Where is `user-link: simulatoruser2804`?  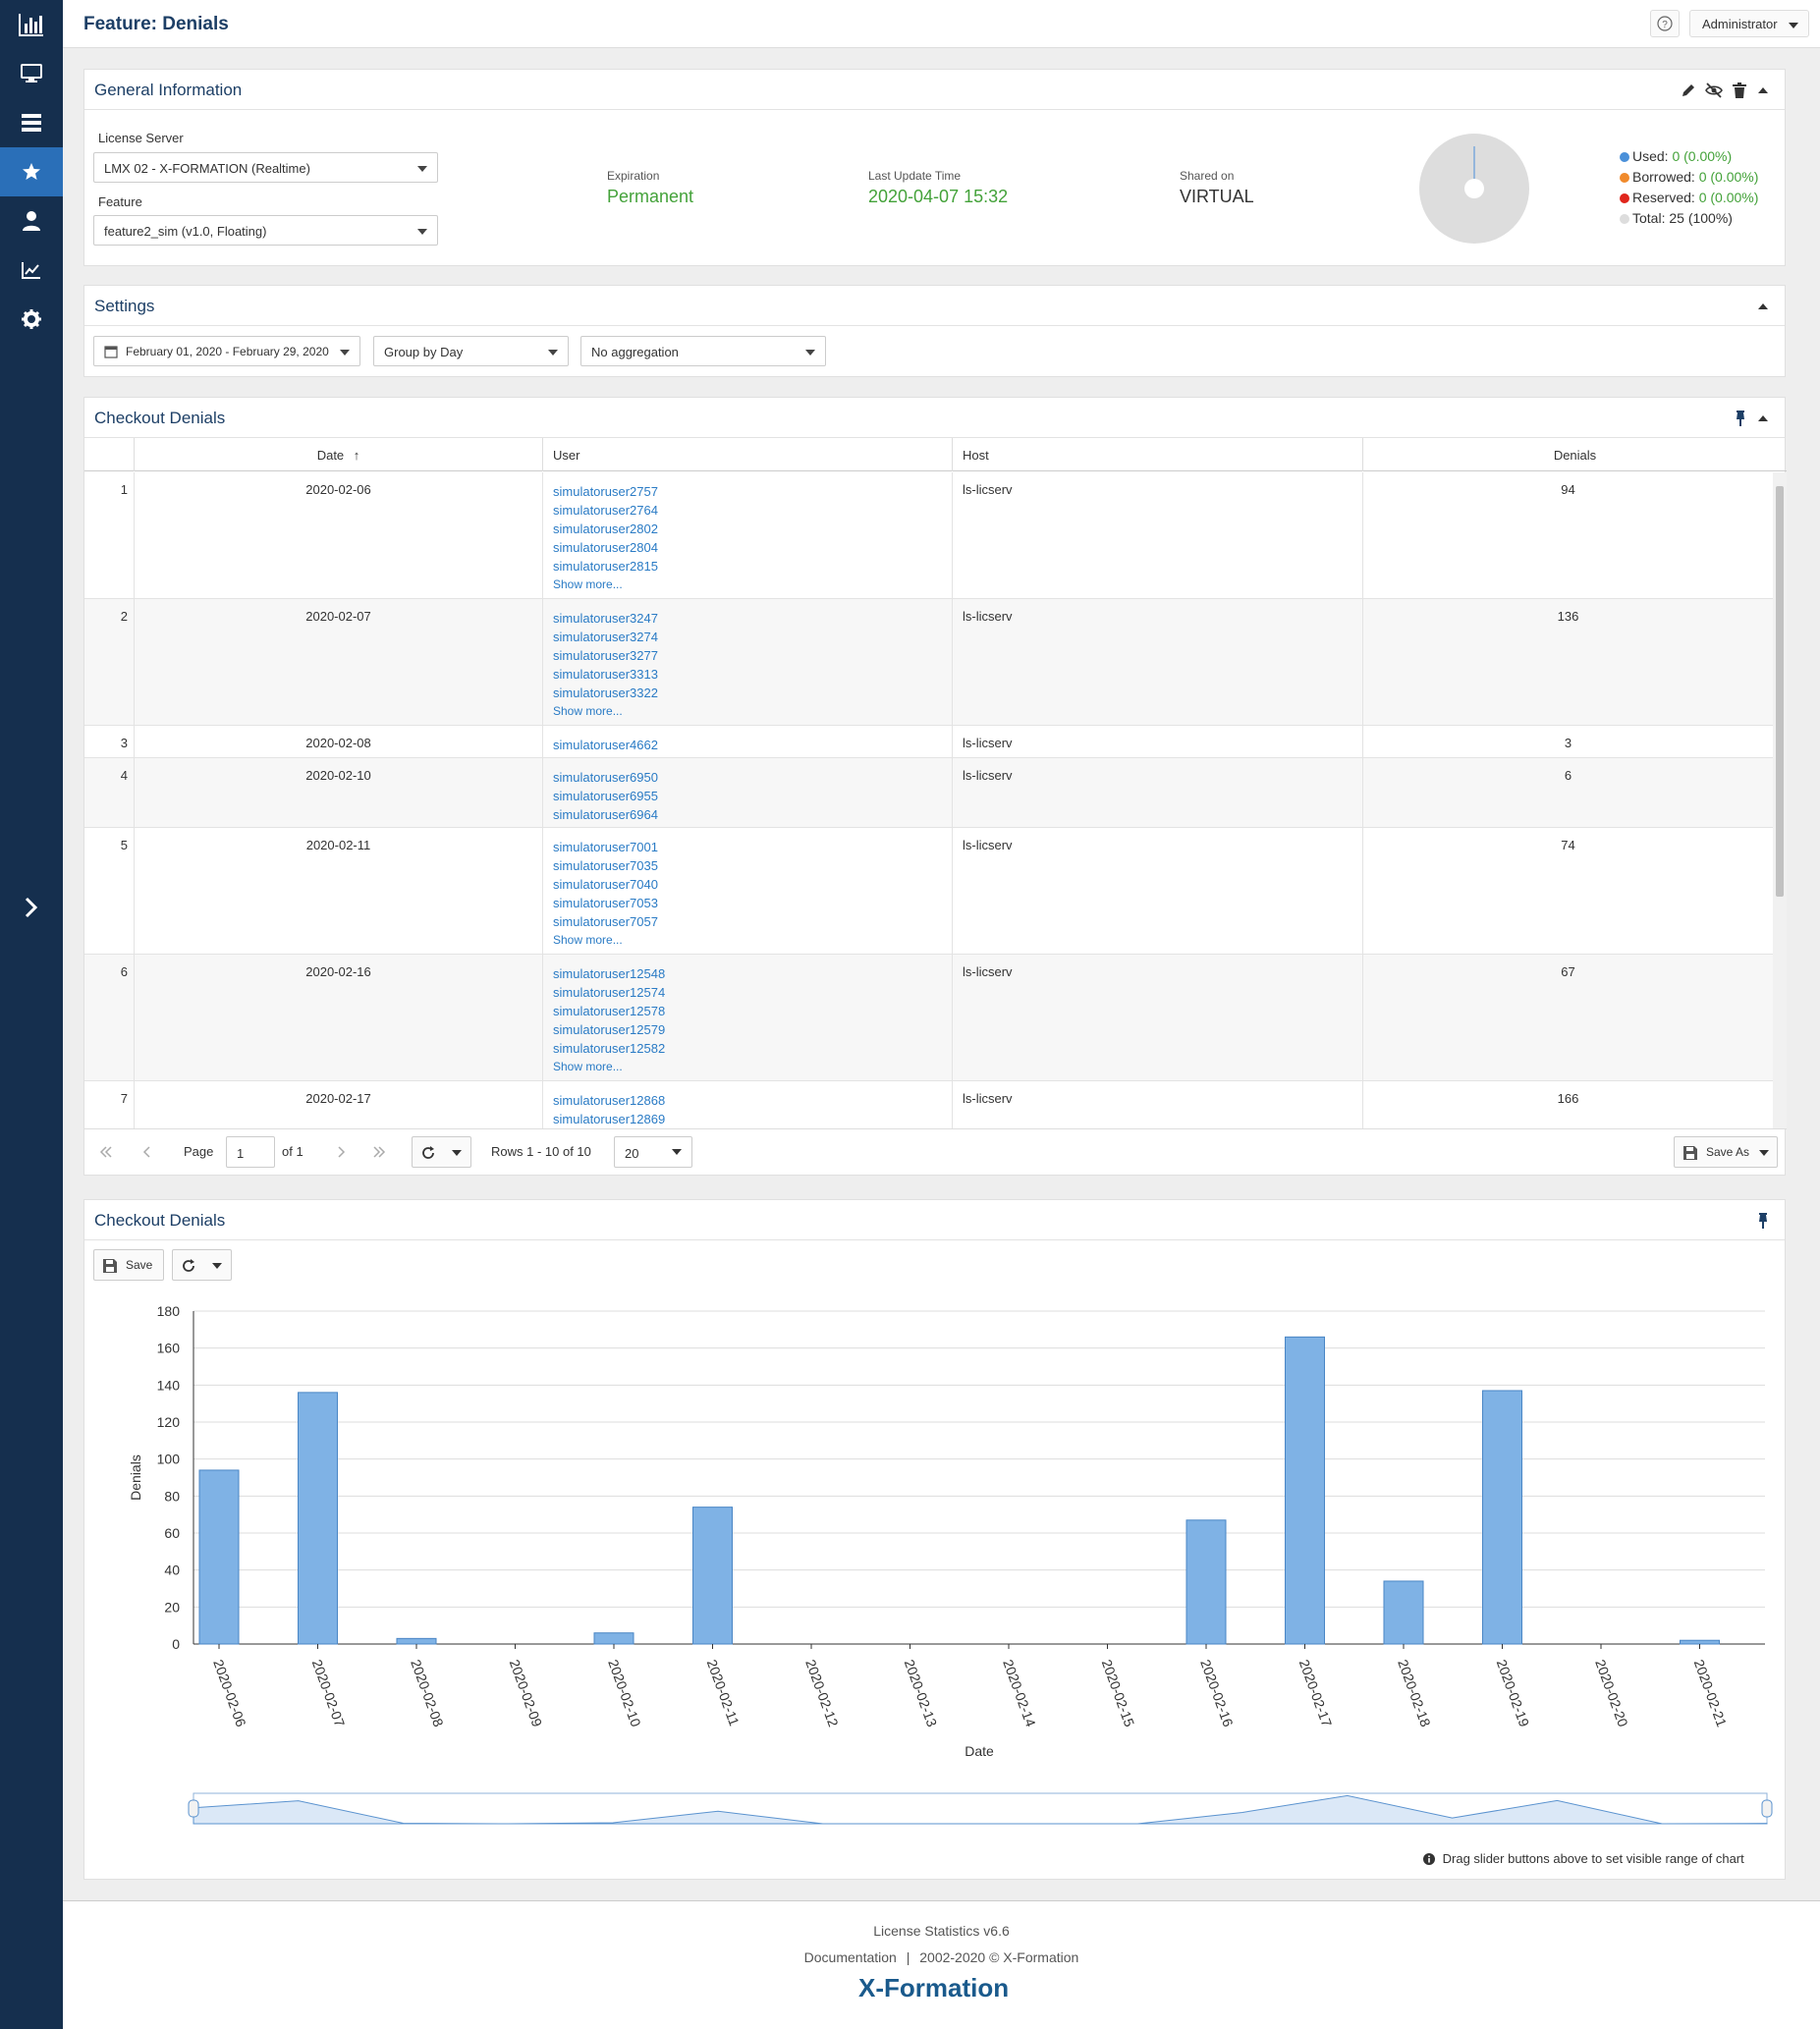 user-link: simulatoruser2804 is located at coordinates (605, 547).